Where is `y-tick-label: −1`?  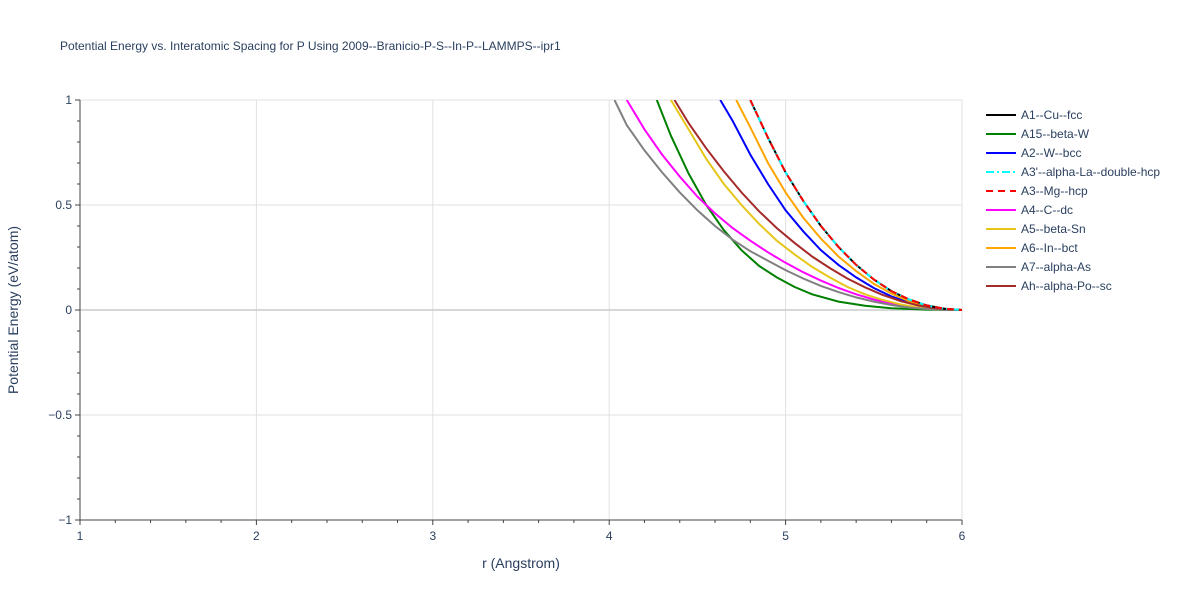
y-tick-label: −1 is located at coordinates (65, 520).